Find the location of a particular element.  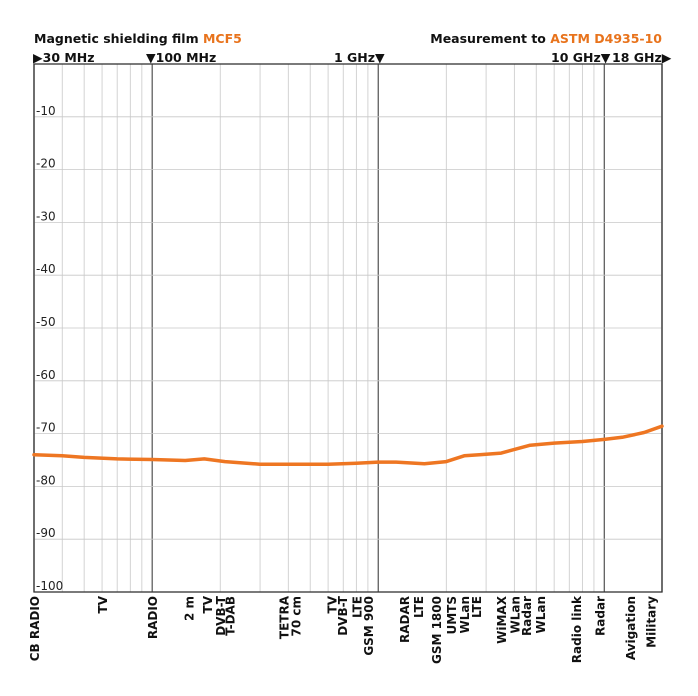

band-label: RADIO is located at coordinates (153, 617).